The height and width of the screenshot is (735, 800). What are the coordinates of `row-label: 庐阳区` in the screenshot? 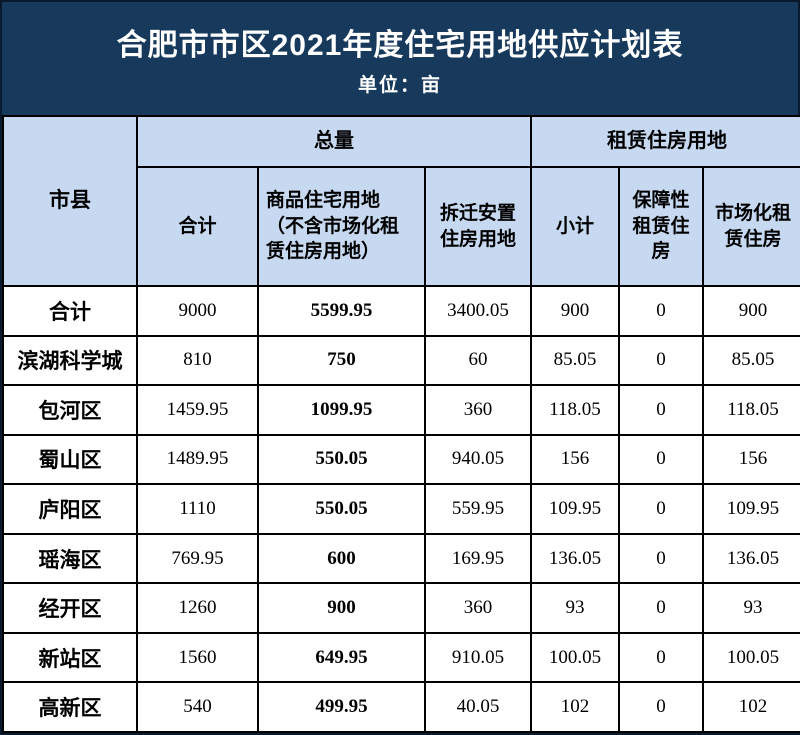 It's located at (70, 509).